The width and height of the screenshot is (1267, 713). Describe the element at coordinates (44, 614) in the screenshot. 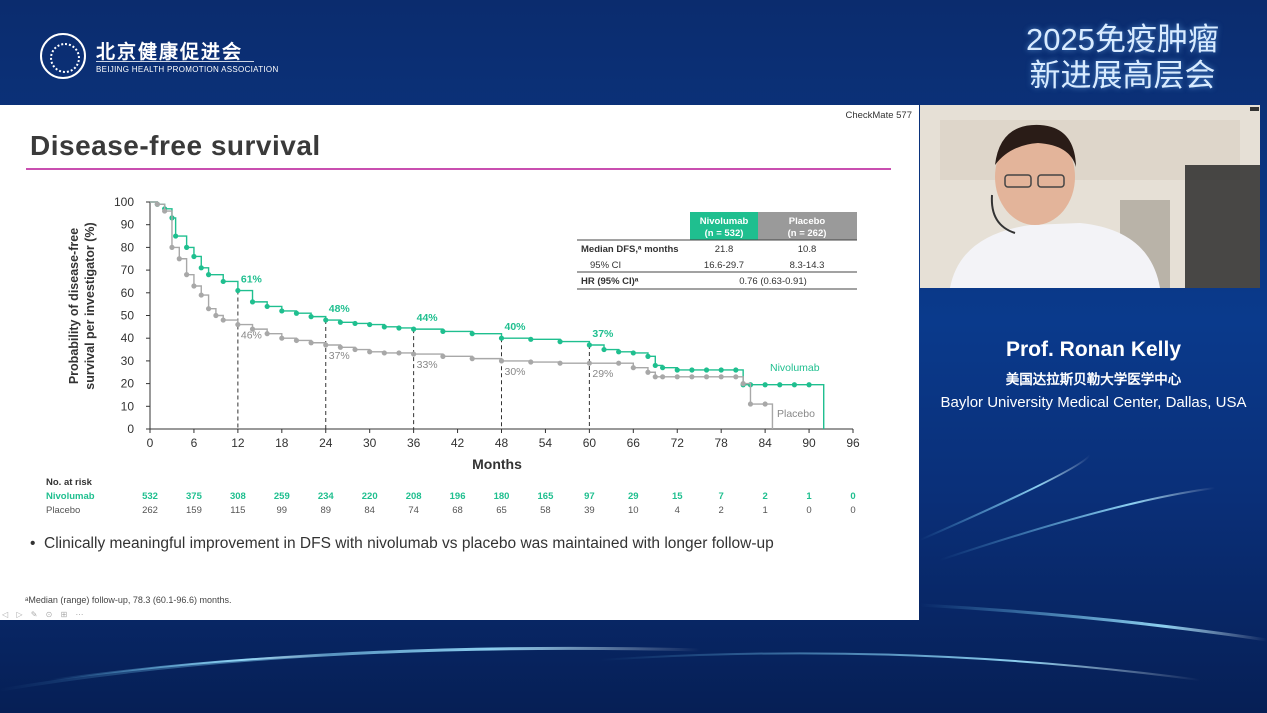

I see `slide-nav-toolbar: ◁ ▷ ✎ ⊙ ⊞ ⋯` at that location.